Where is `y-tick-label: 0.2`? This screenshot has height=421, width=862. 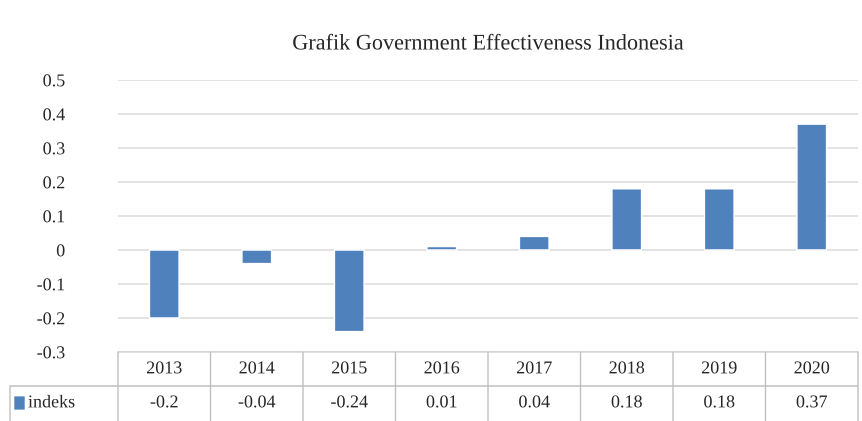 y-tick-label: 0.2 is located at coordinates (53, 182).